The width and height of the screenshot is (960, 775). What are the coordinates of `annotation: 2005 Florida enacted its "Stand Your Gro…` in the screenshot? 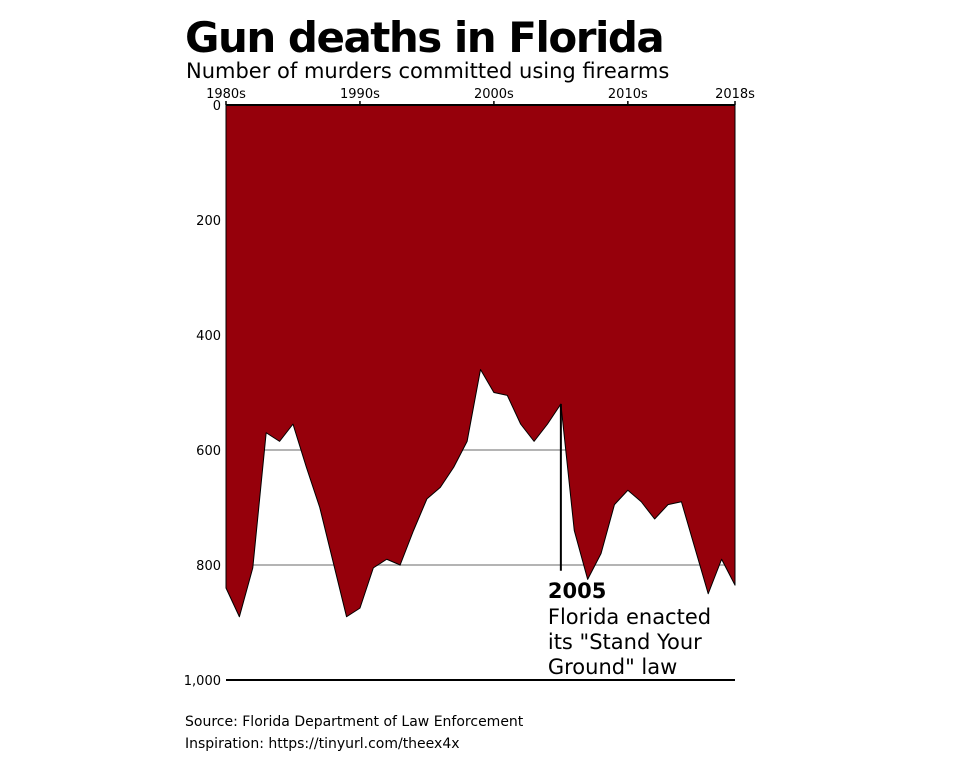 It's located at (629, 541).